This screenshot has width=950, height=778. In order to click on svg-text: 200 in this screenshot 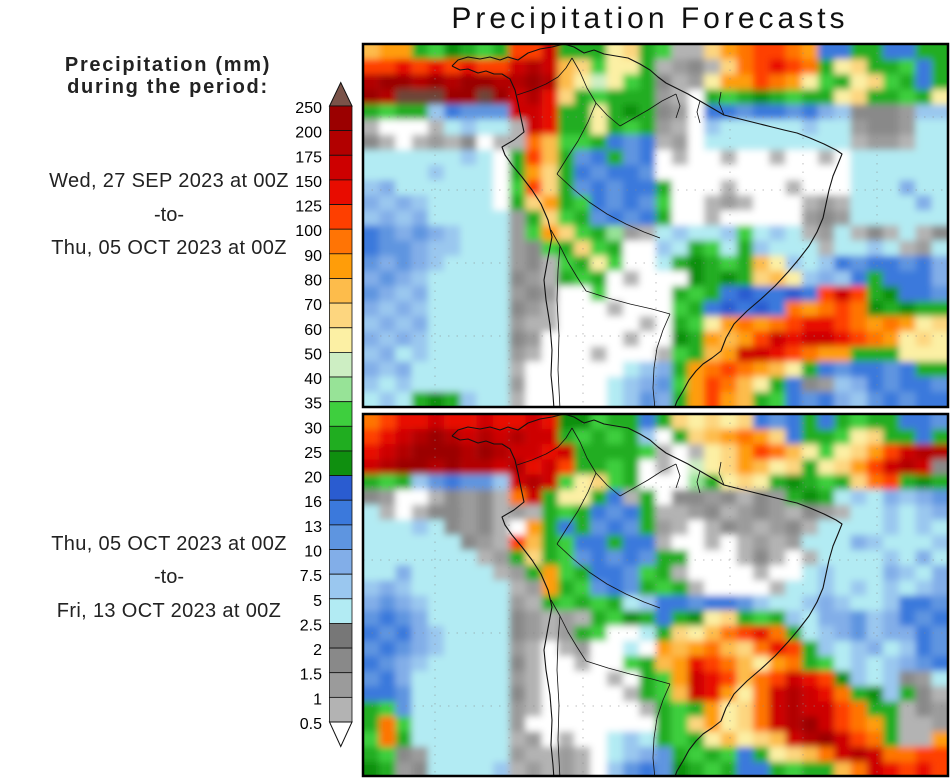, I will do `click(308, 133)`.